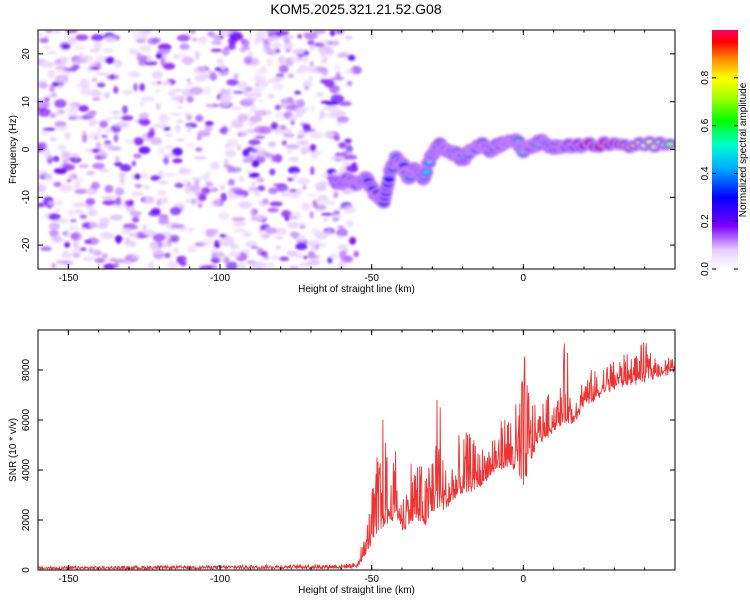 This screenshot has height=600, width=750. What do you see at coordinates (26, 197) in the screenshot?
I see `y-tick-label: -10` at bounding box center [26, 197].